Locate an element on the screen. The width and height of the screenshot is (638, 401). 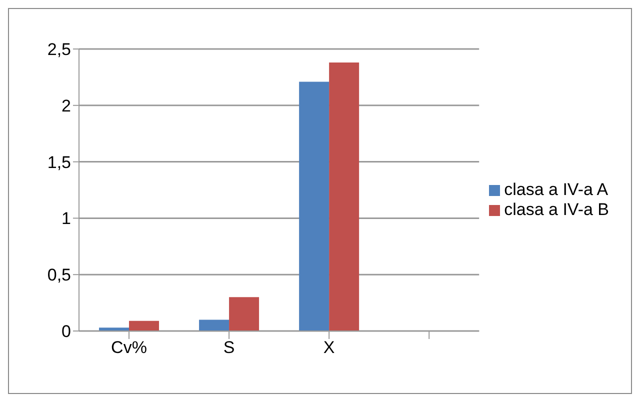
legend-label: clasa a IV-a A is located at coordinates (556, 189).